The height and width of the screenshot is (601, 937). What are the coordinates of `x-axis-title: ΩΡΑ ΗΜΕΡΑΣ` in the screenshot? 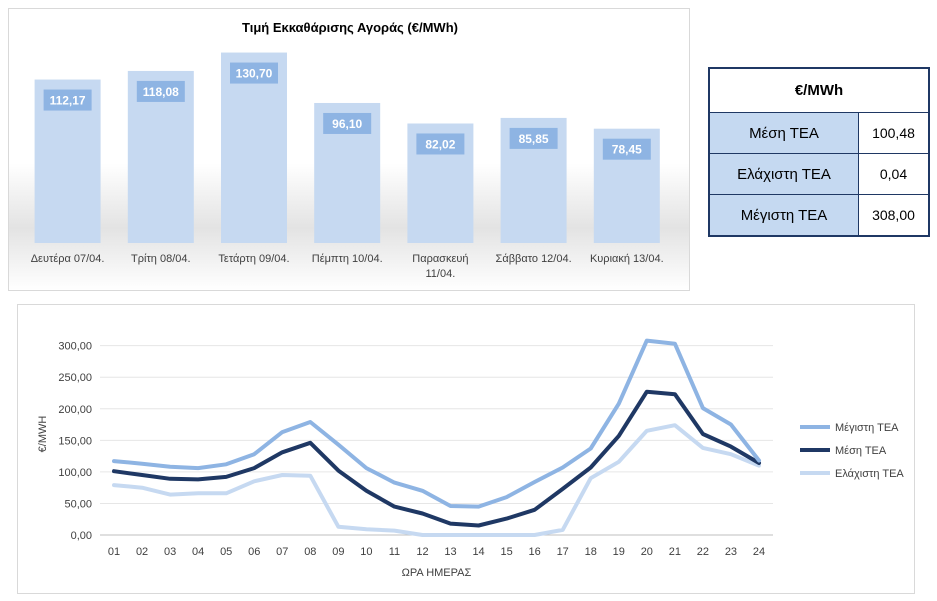 It's located at (437, 573).